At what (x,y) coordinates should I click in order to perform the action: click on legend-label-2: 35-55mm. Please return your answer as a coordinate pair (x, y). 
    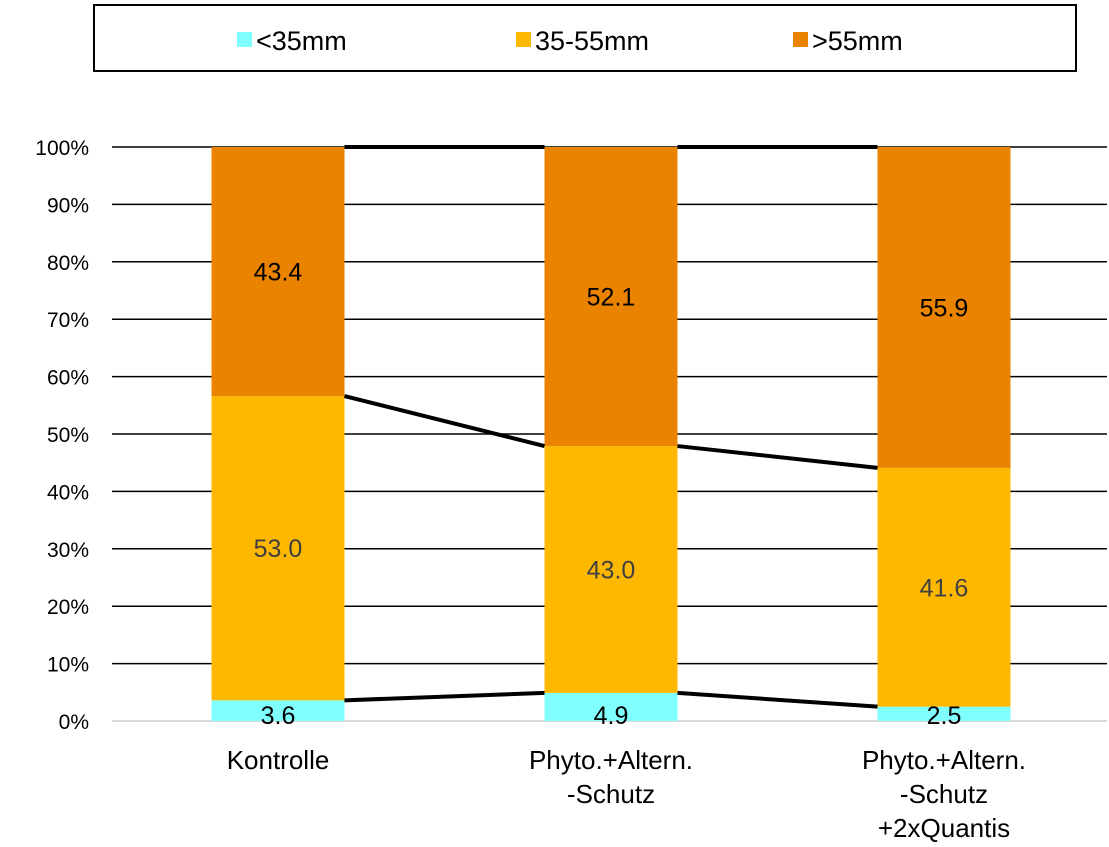
    Looking at the image, I should click on (592, 41).